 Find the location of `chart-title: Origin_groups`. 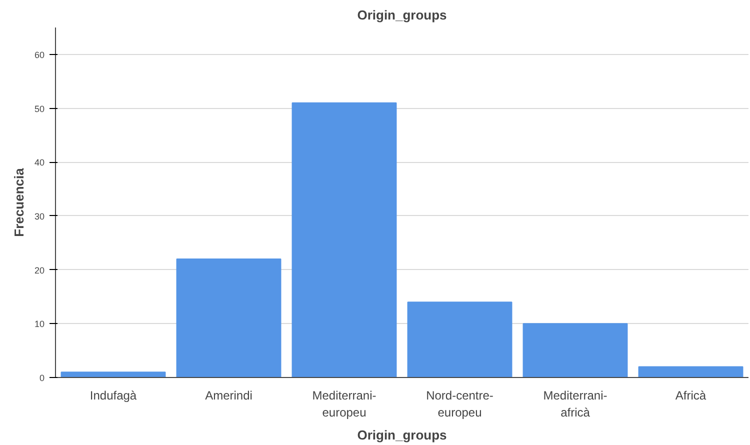

chart-title: Origin_groups is located at coordinates (402, 15).